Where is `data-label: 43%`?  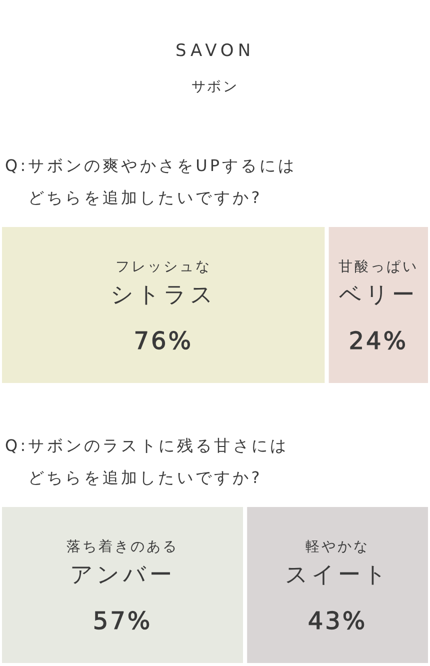 data-label: 43% is located at coordinates (338, 621).